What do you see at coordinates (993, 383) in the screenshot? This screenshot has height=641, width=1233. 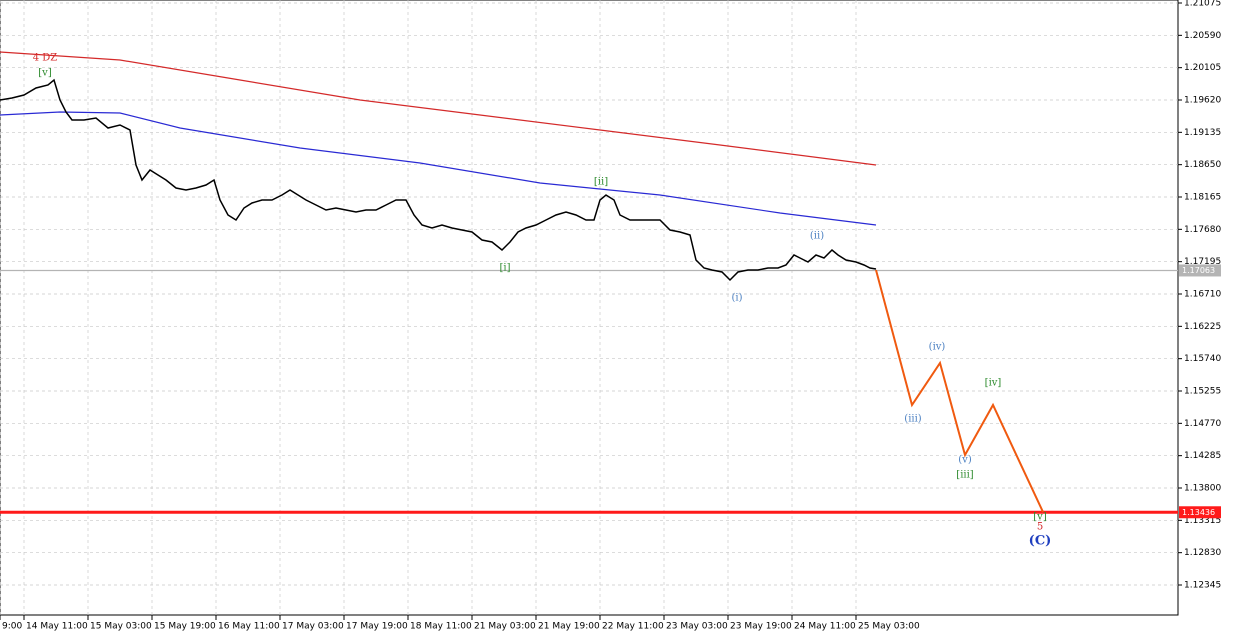 I see `wave-label: [iv]` at bounding box center [993, 383].